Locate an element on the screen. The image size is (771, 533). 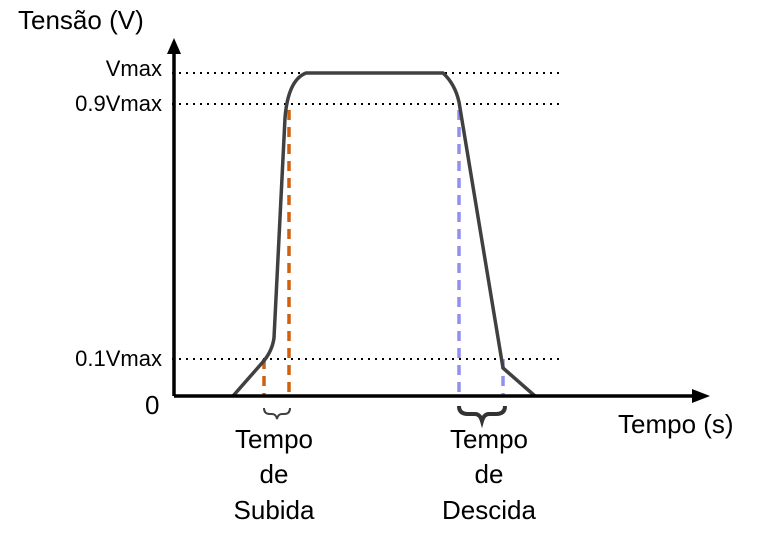
rise-time-brace is located at coordinates (277, 413).